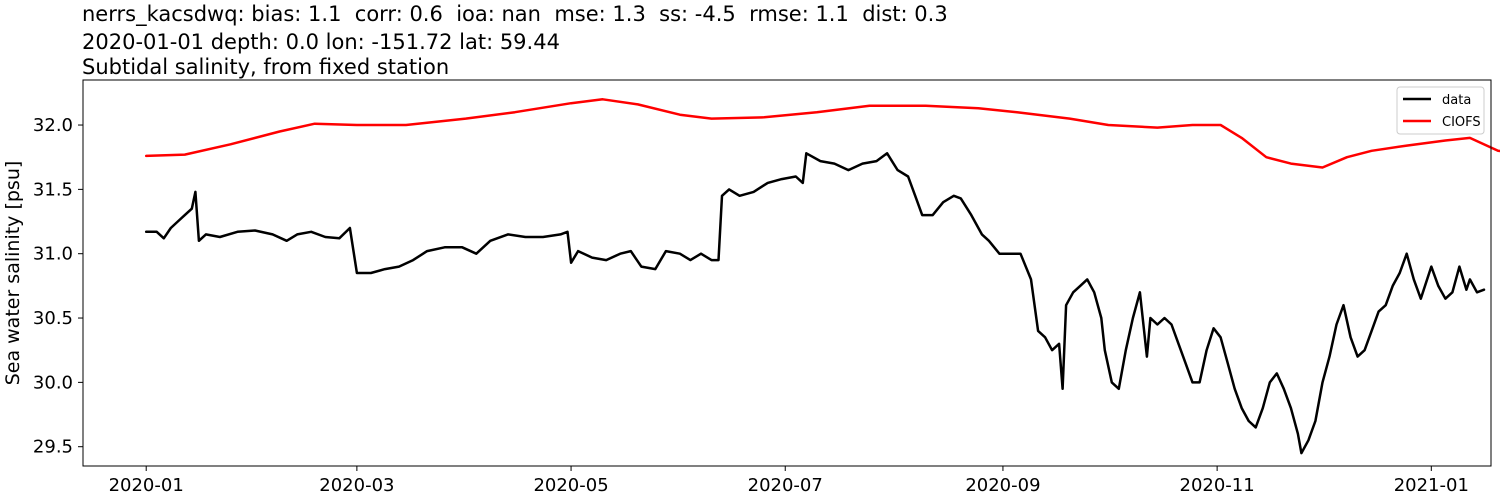 The width and height of the screenshot is (1500, 500). I want to click on x-tick-label: 2021-01, so click(1431, 485).